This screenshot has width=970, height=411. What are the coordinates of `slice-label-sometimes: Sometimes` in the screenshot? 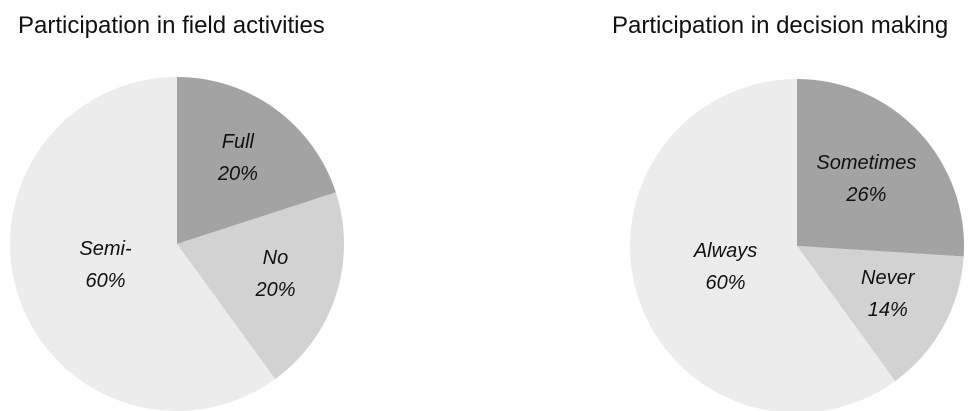 It's located at (866, 163).